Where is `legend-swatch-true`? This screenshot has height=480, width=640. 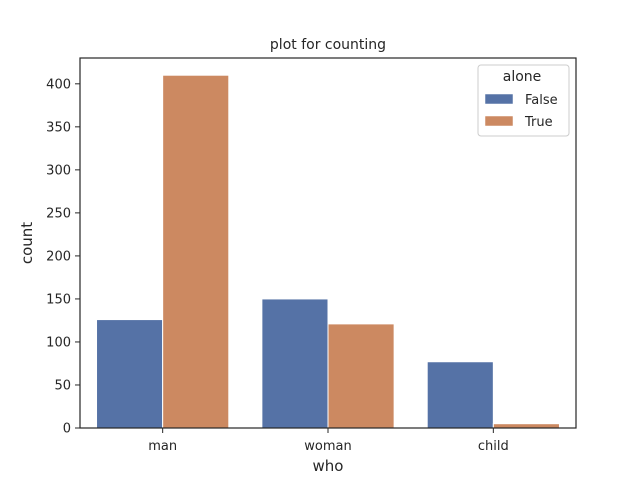 legend-swatch-true is located at coordinates (499, 121).